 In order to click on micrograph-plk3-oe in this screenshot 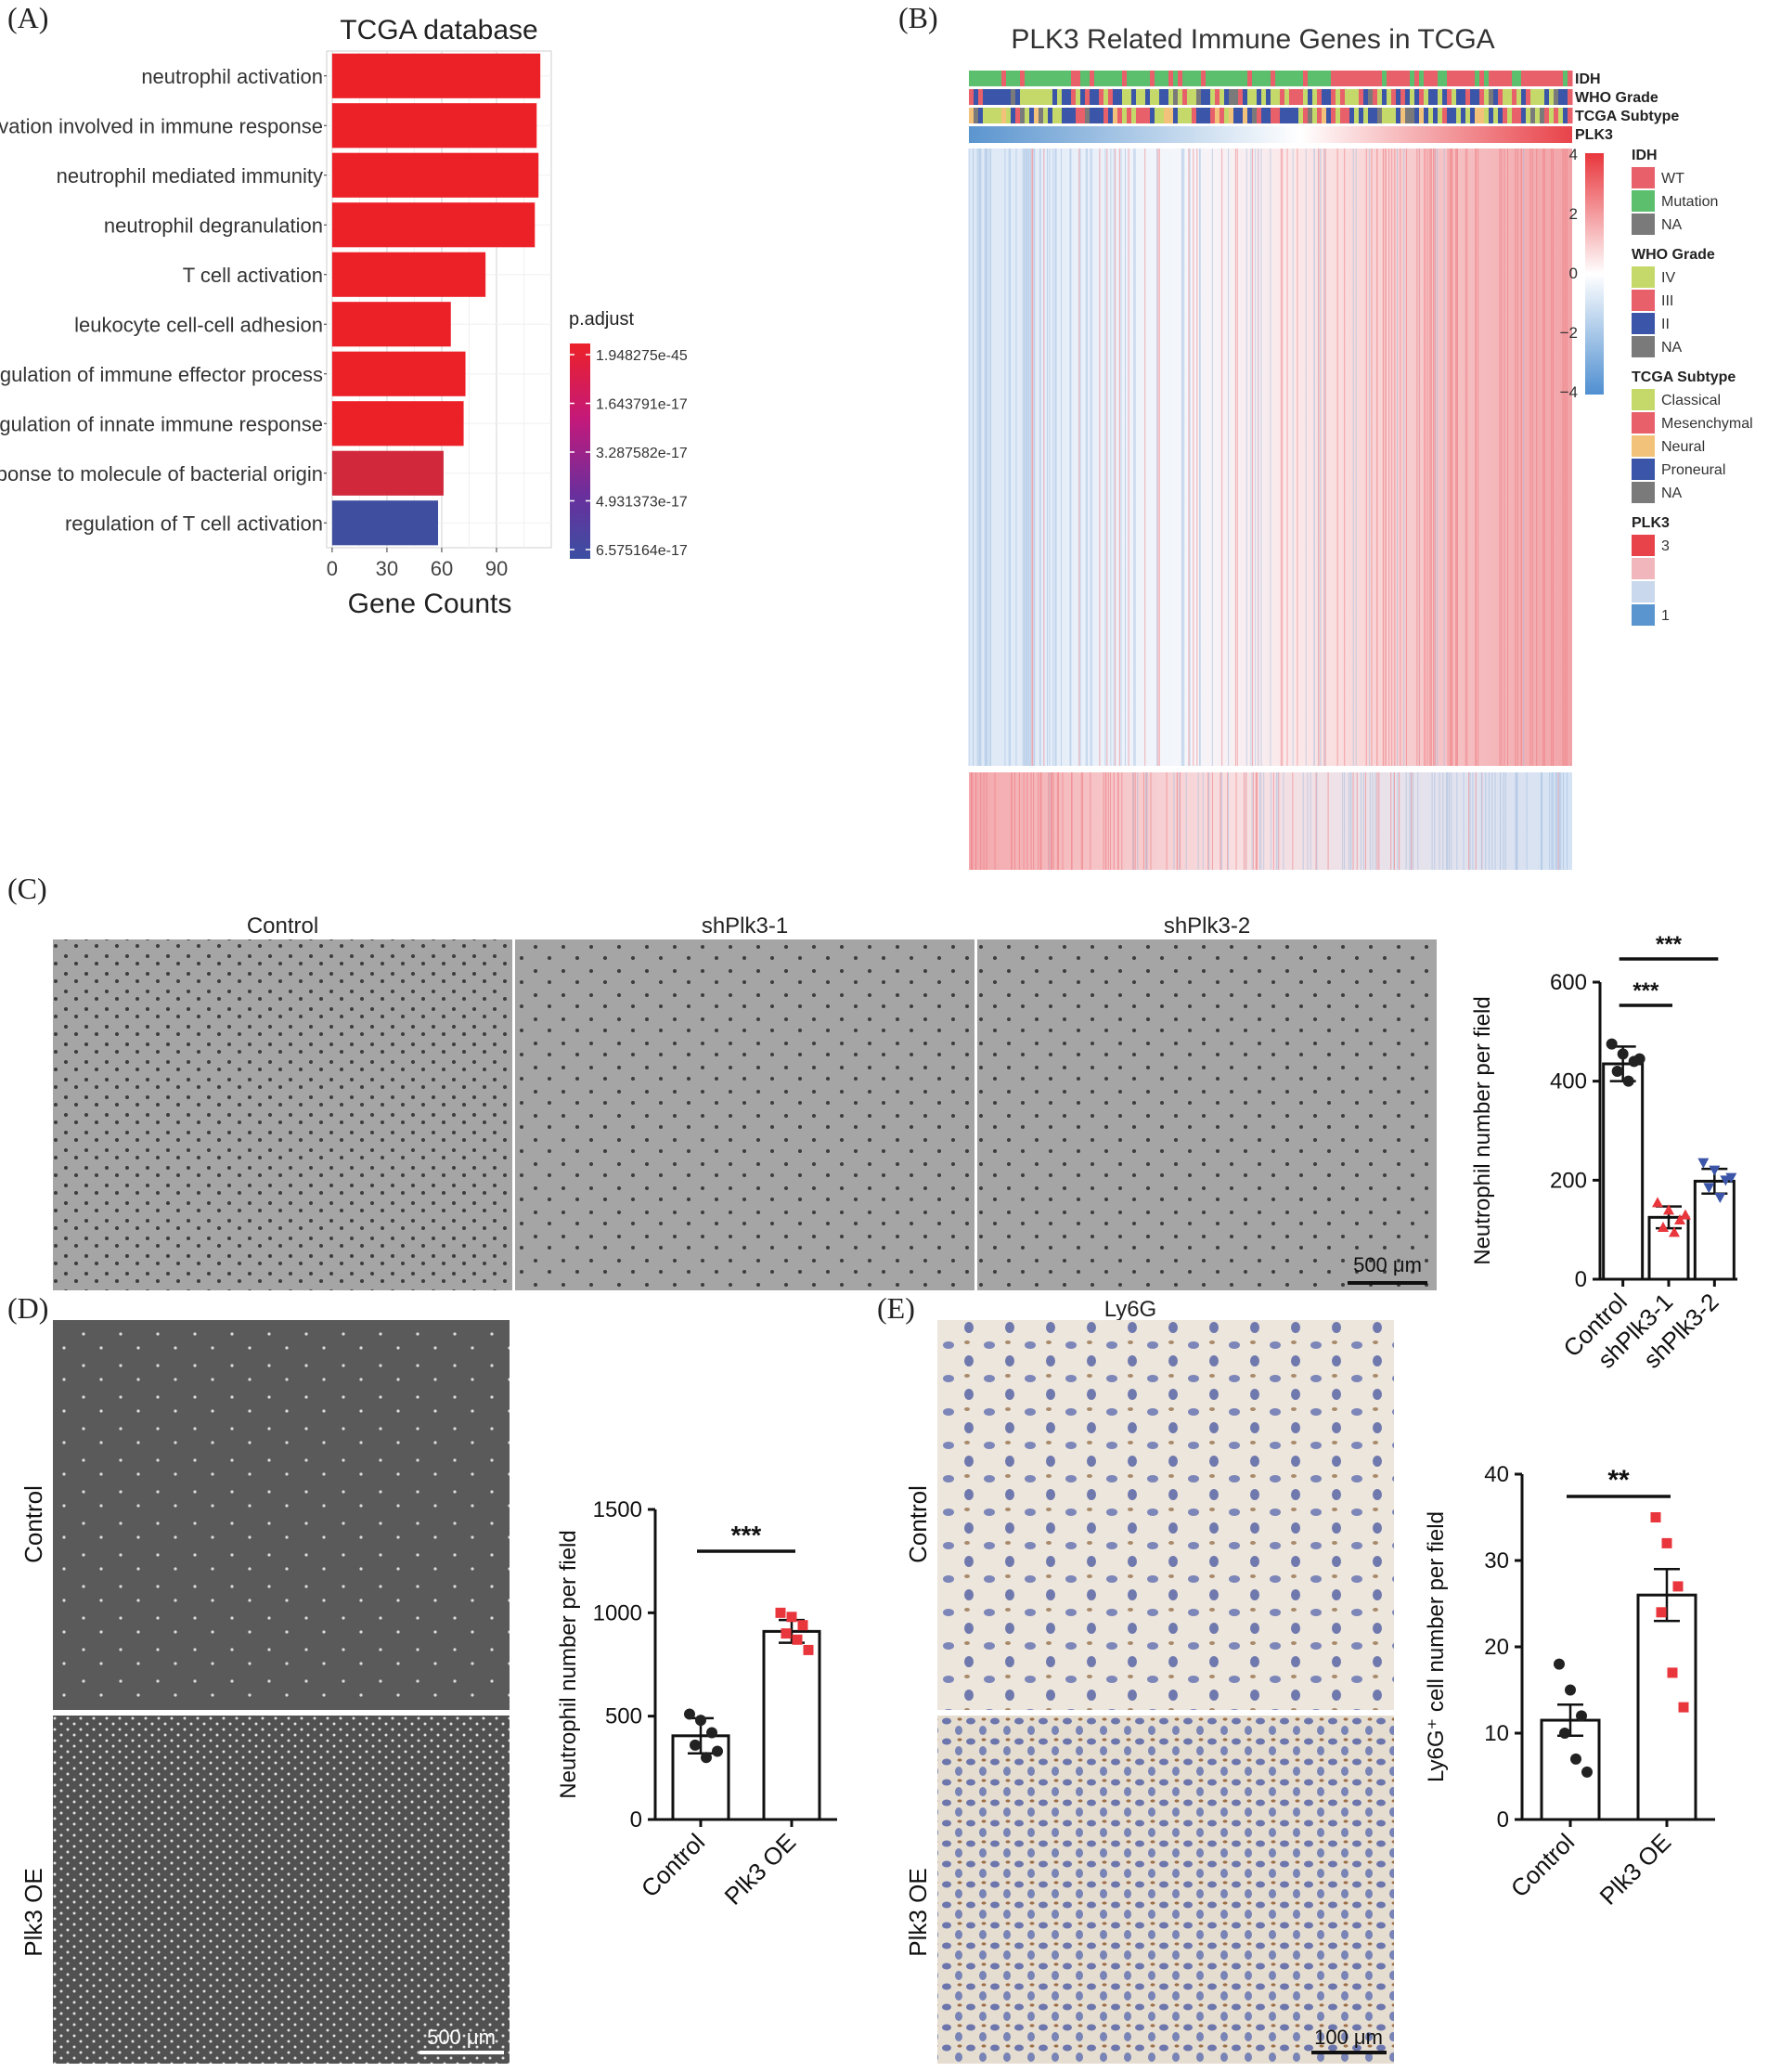, I will do `click(1165, 1890)`.